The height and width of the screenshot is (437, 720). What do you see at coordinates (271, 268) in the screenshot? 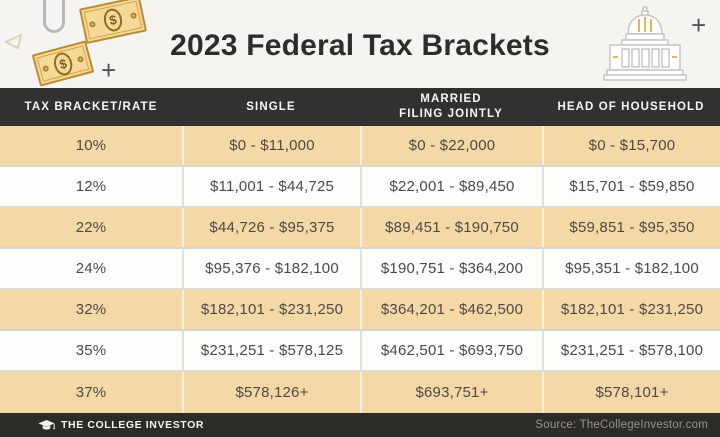
I see `single-cell: $95,376 - $182,100` at bounding box center [271, 268].